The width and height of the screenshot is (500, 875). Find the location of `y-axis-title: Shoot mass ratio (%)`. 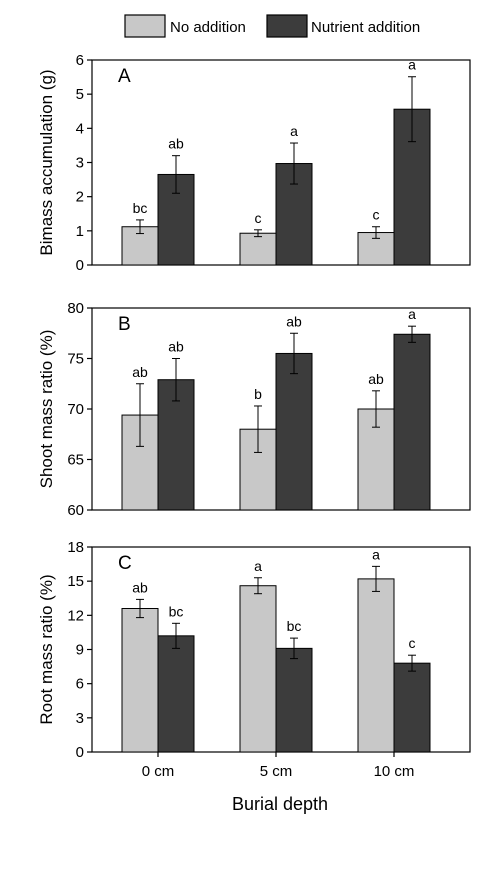

y-axis-title: Shoot mass ratio (%) is located at coordinates (46, 409).